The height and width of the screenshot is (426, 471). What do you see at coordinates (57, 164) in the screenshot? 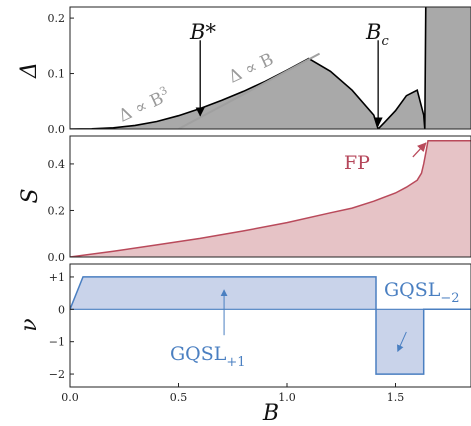
I see `ytick-label: 0.4` at bounding box center [57, 164].